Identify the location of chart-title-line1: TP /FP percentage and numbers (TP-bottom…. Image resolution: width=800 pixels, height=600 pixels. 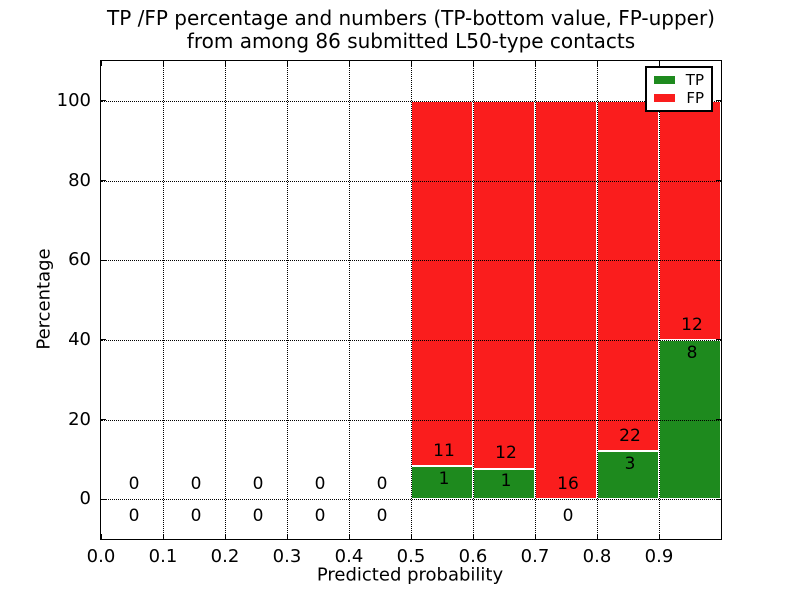
(411, 18).